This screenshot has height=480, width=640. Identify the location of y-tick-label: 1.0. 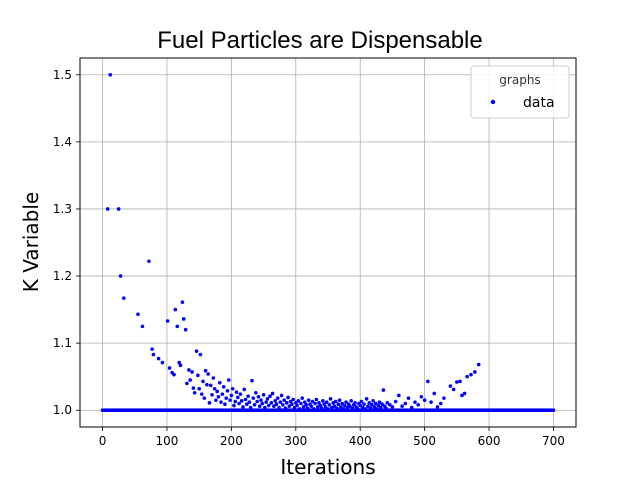
(62, 410).